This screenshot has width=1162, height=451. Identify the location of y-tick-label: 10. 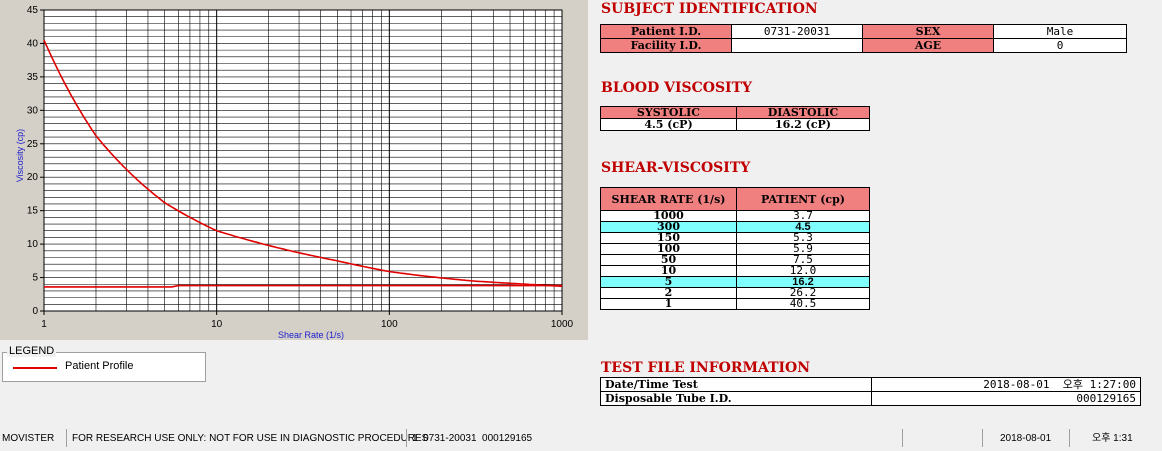
(33, 244).